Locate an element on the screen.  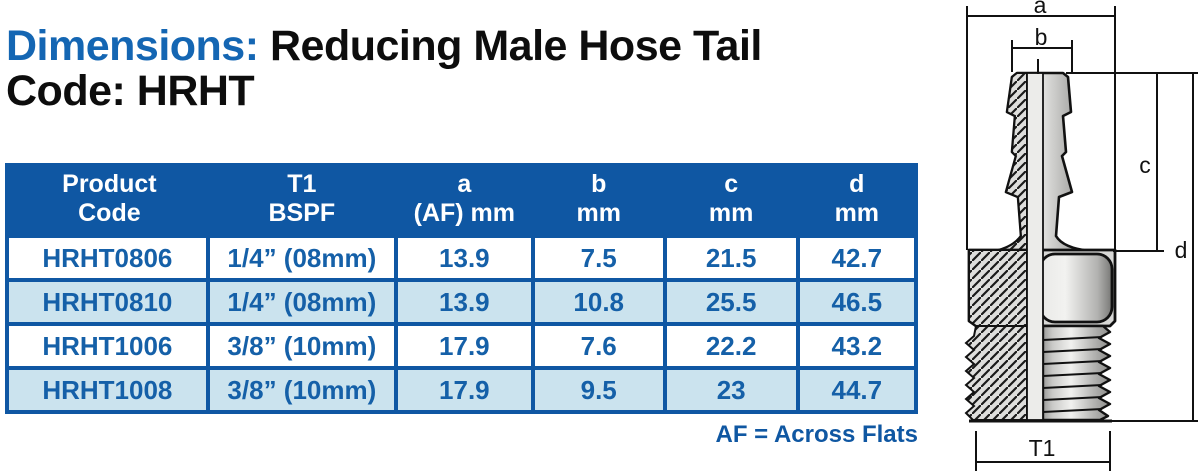
af-note: AF = Across Flats is located at coordinates (816, 434).